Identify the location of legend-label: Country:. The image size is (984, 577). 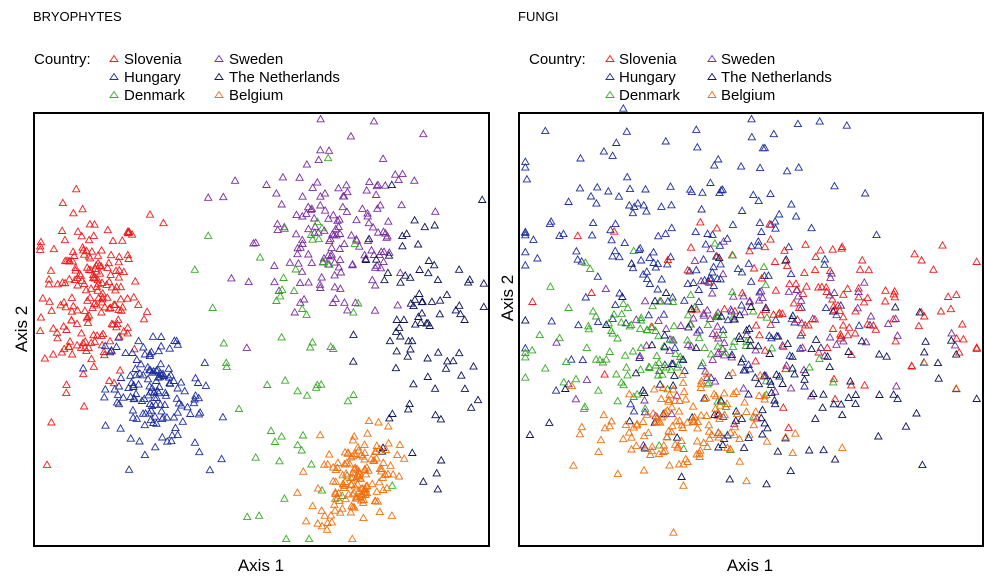
(557, 59).